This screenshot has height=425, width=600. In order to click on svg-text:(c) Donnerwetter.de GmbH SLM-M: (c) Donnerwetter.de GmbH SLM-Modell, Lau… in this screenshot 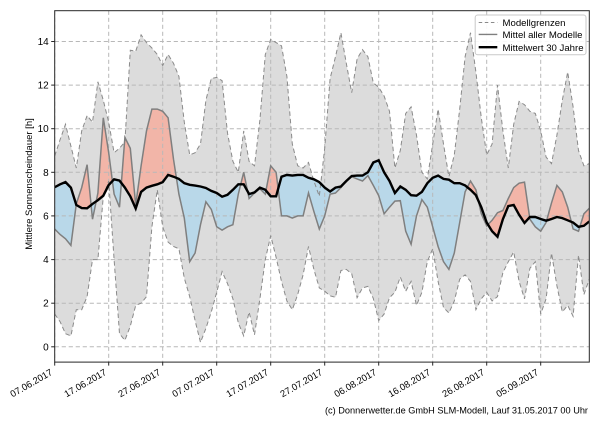, I will do `click(456, 411)`.